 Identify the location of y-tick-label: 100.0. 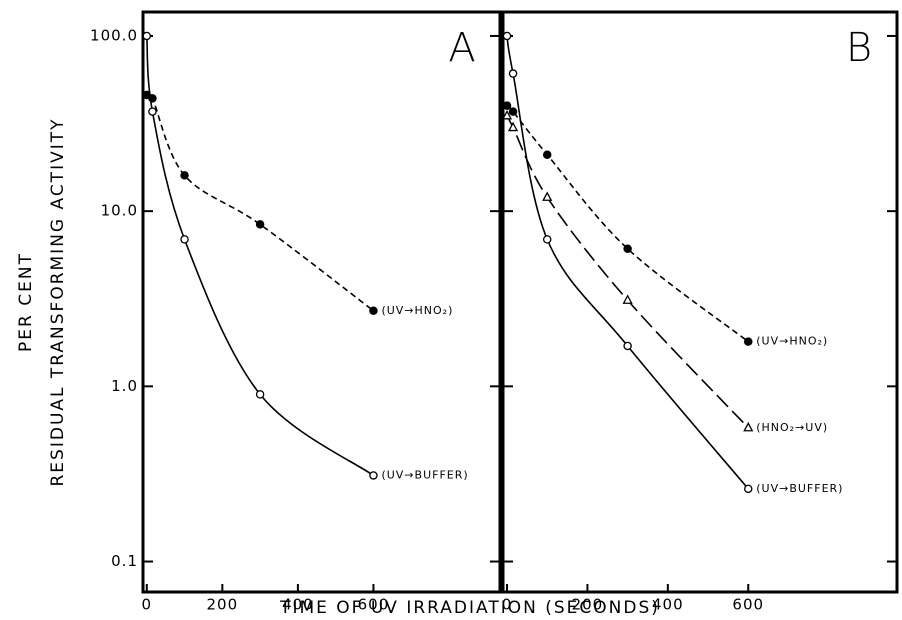
(114, 35).